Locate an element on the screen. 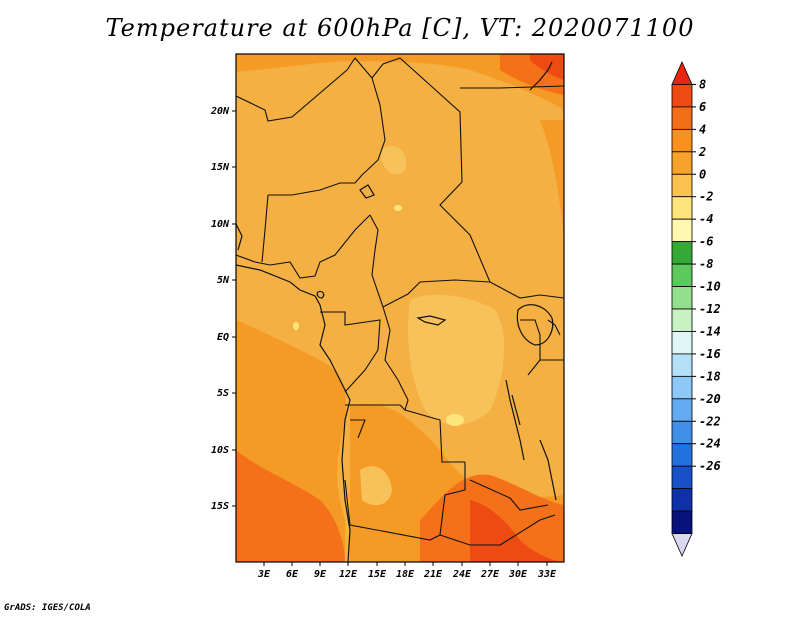 The width and height of the screenshot is (800, 618). lat-label: 10S is located at coordinates (220, 450).